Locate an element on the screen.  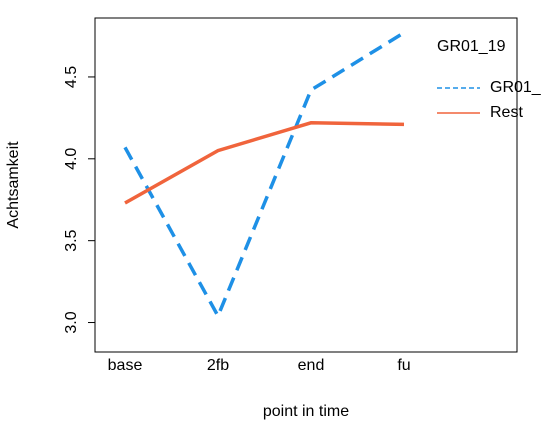
x-axis-label: point in time is located at coordinates (306, 411).